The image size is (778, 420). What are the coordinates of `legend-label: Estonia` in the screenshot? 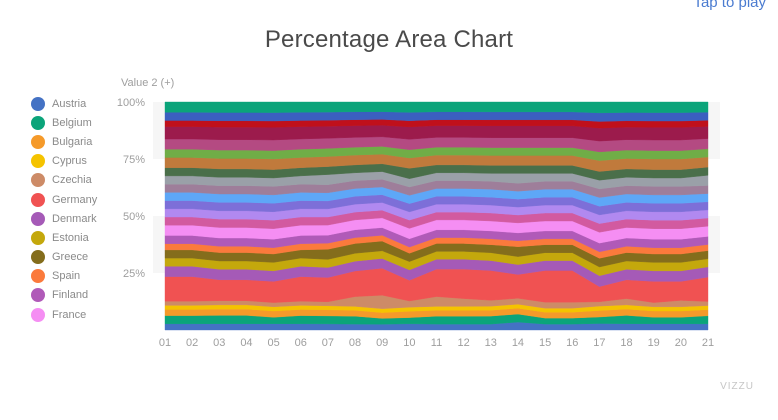 It's located at (70, 237).